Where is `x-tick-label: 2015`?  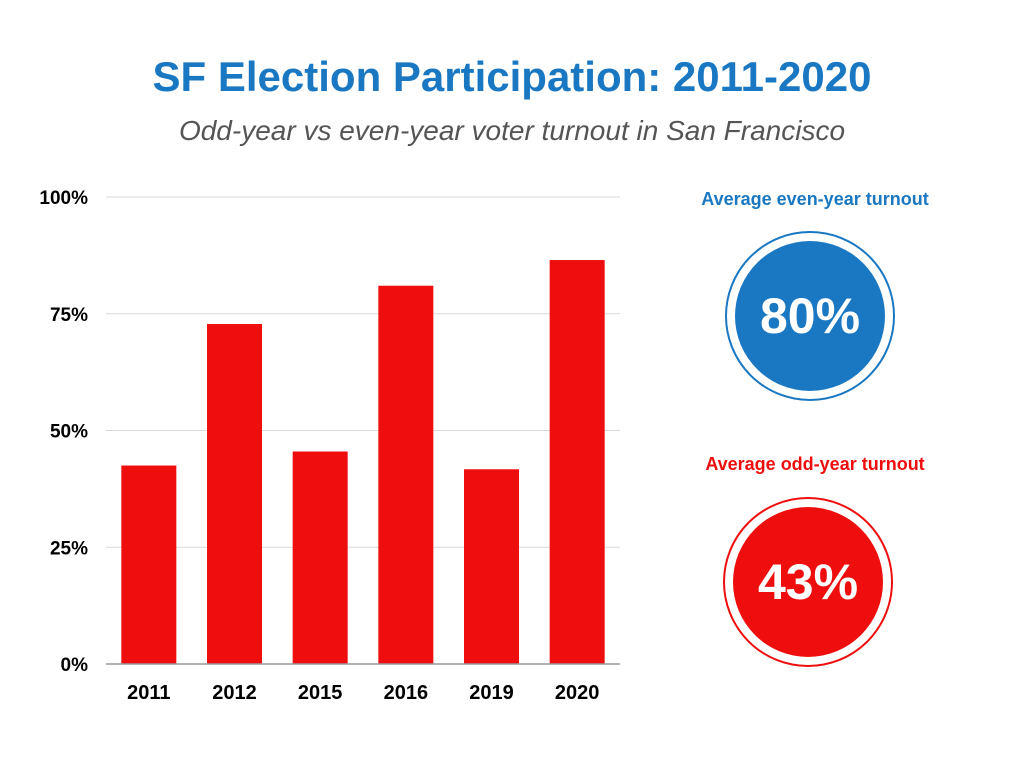
x-tick-label: 2015 is located at coordinates (320, 693).